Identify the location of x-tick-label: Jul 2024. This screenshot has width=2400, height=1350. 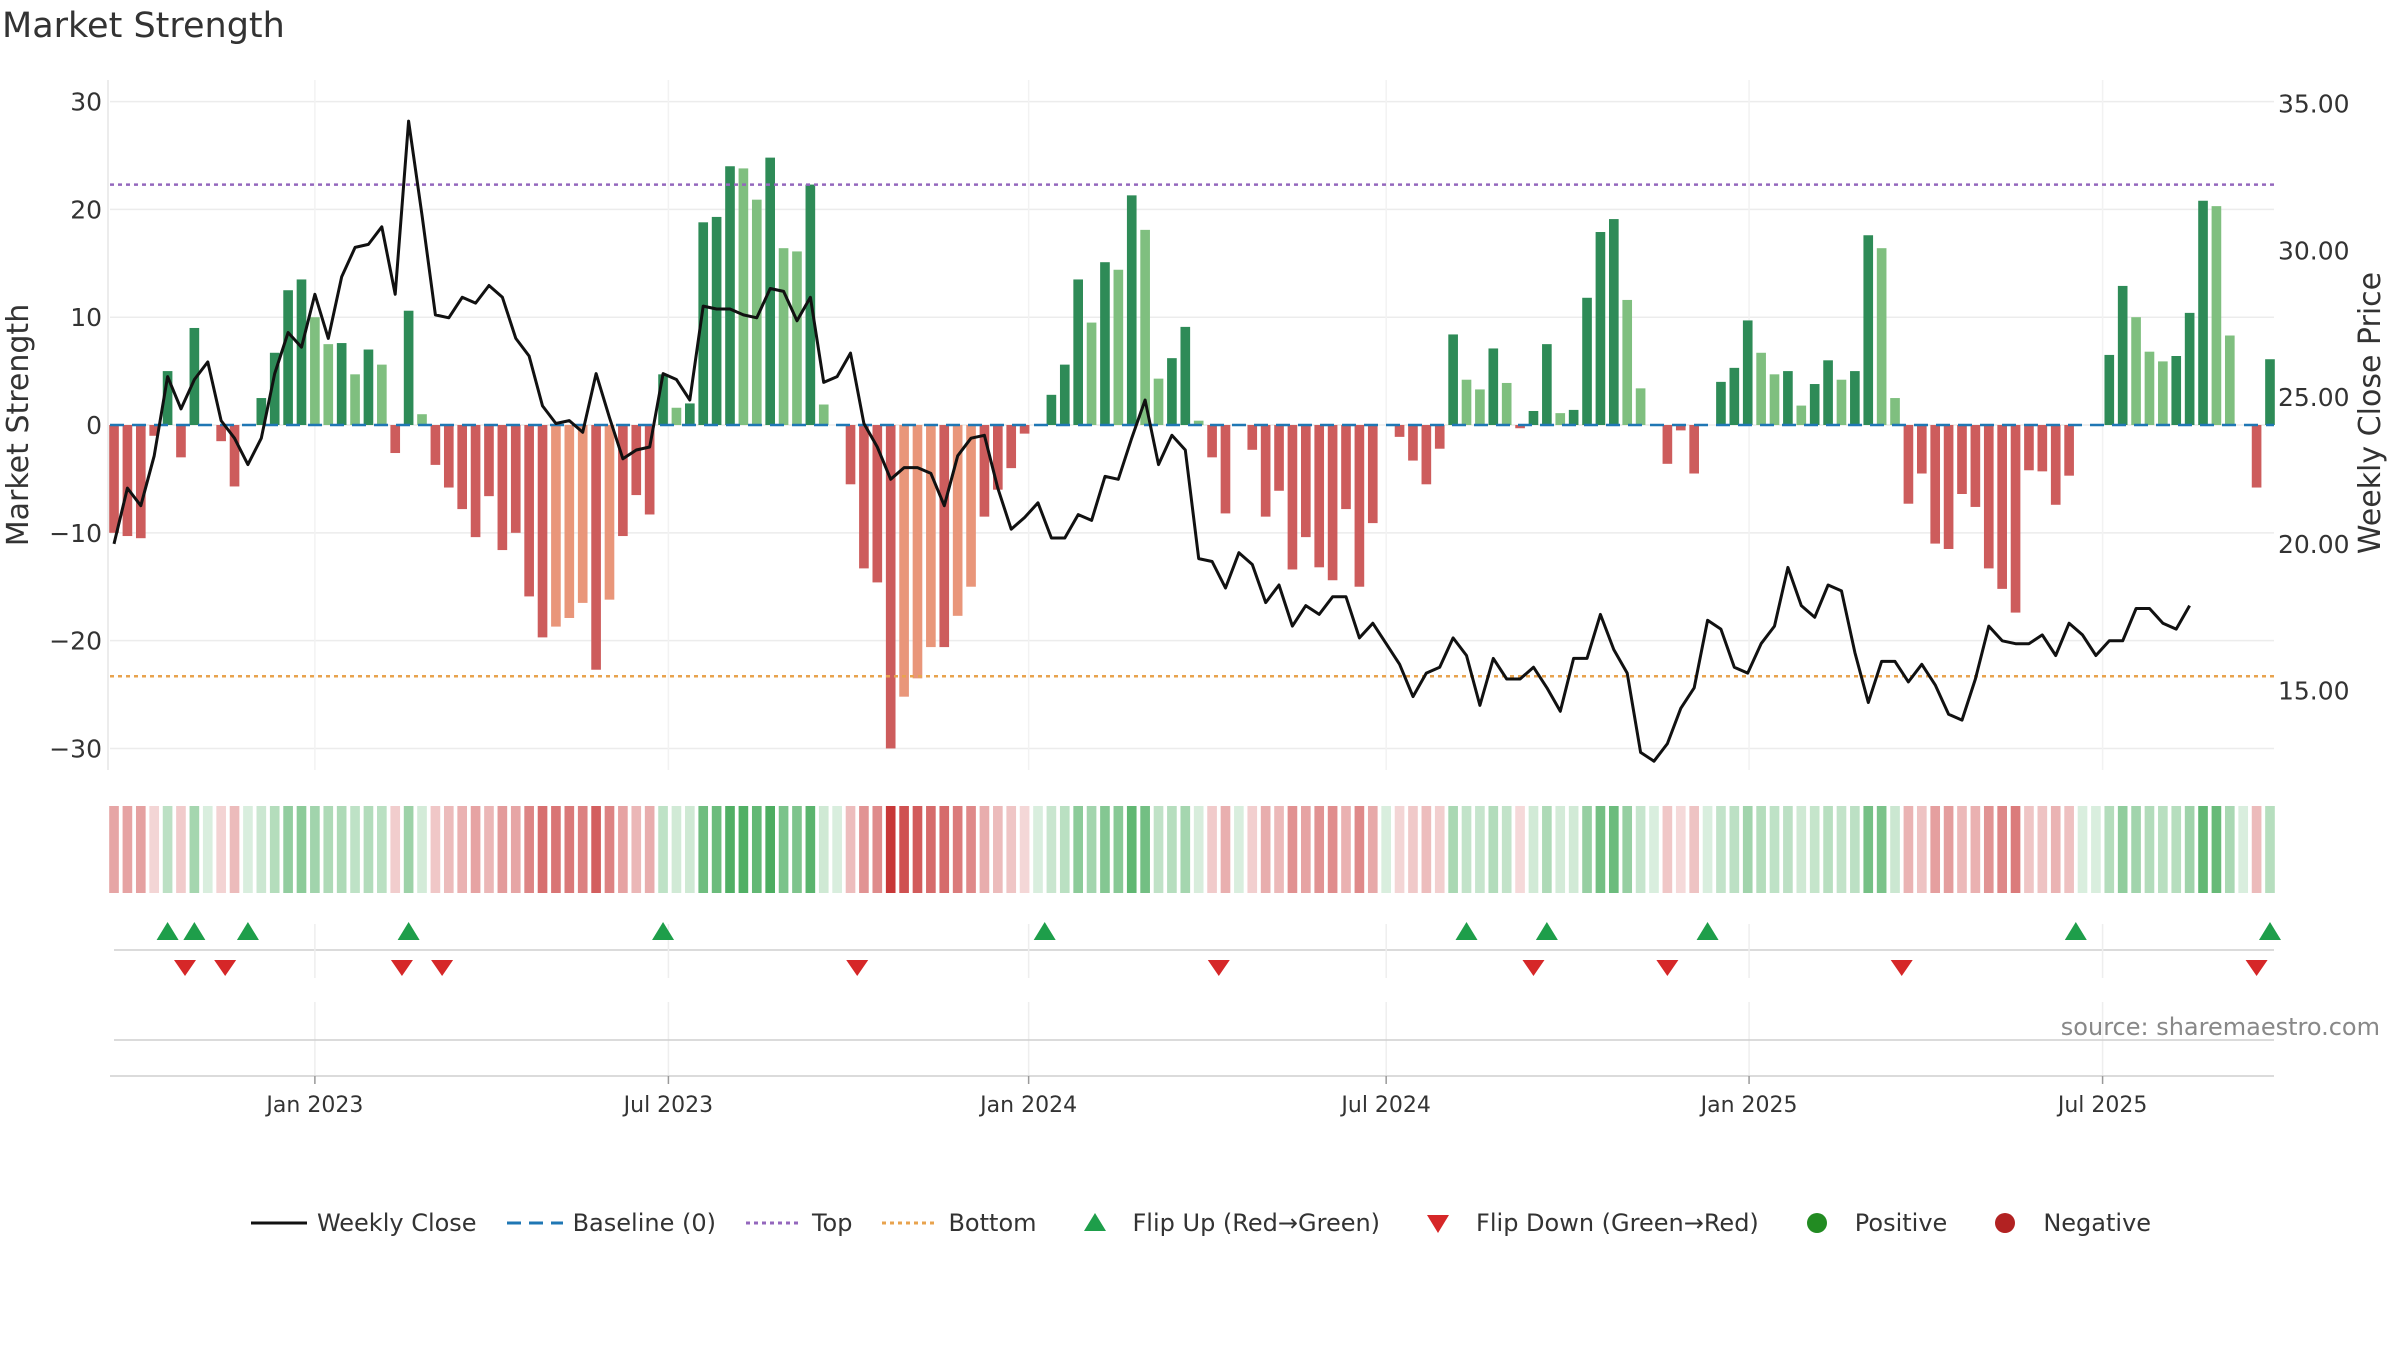
(1385, 1105).